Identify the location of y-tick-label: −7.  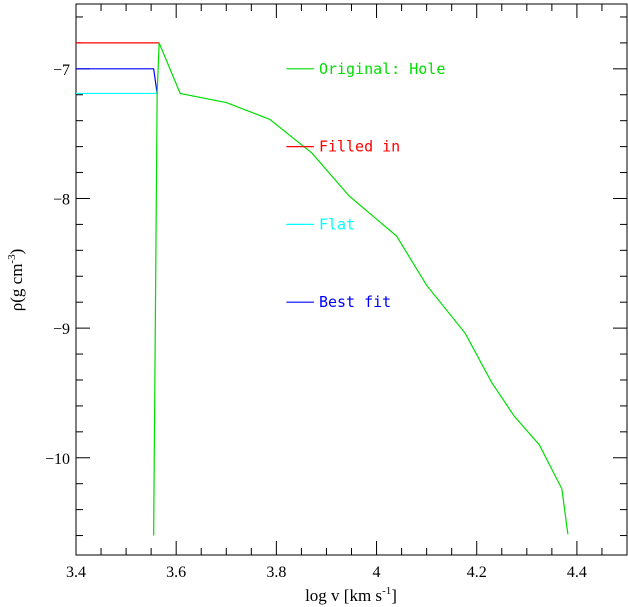
(61, 70).